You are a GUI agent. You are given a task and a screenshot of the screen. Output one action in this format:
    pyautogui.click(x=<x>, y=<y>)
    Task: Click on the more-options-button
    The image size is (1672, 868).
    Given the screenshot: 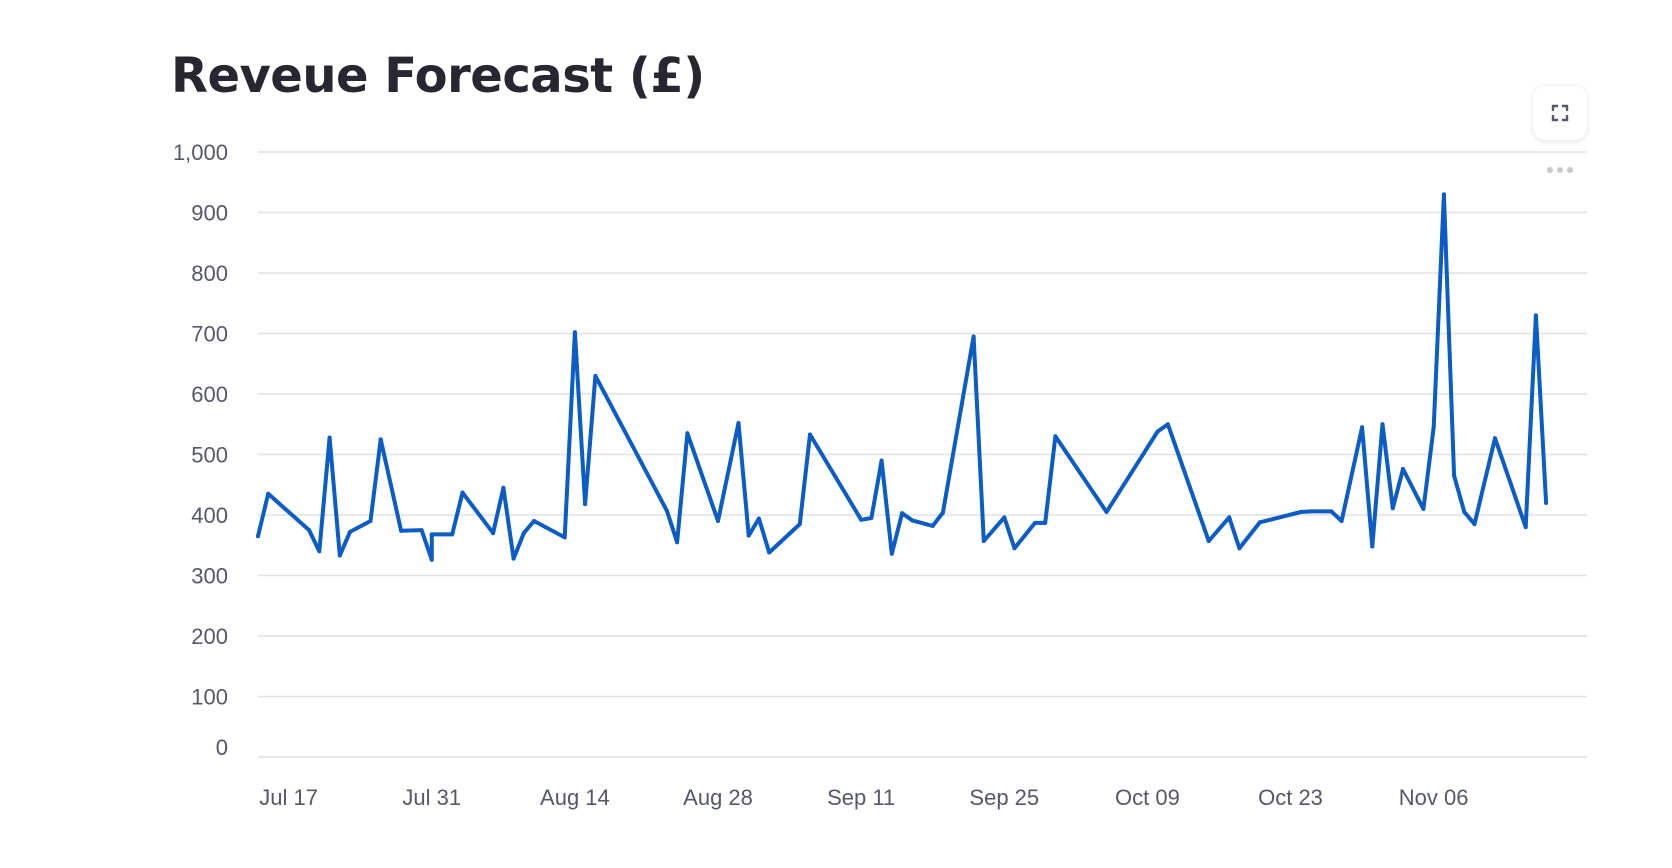 What is the action you would take?
    pyautogui.click(x=1560, y=170)
    